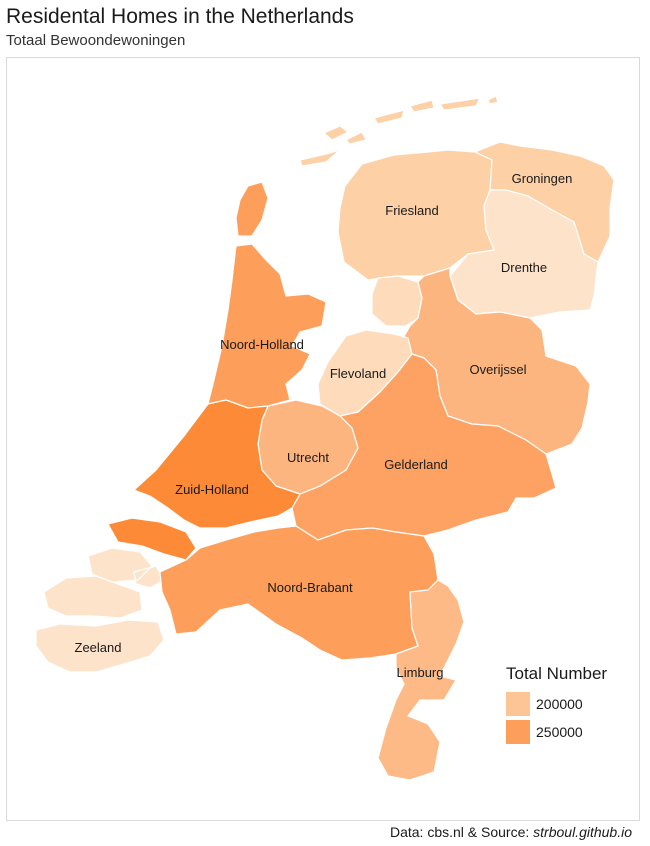 This screenshot has height=846, width=650. I want to click on label-groningen: Groningen, so click(542, 178).